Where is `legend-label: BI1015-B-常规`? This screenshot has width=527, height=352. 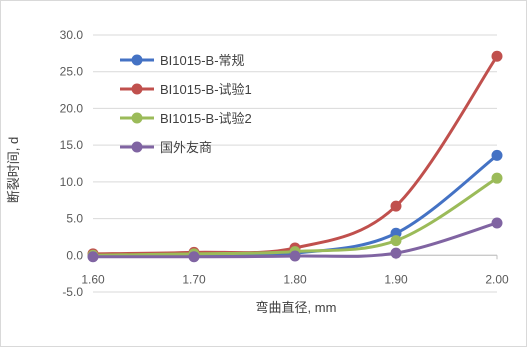 legend-label: BI1015-B-常规 is located at coordinates (202, 60).